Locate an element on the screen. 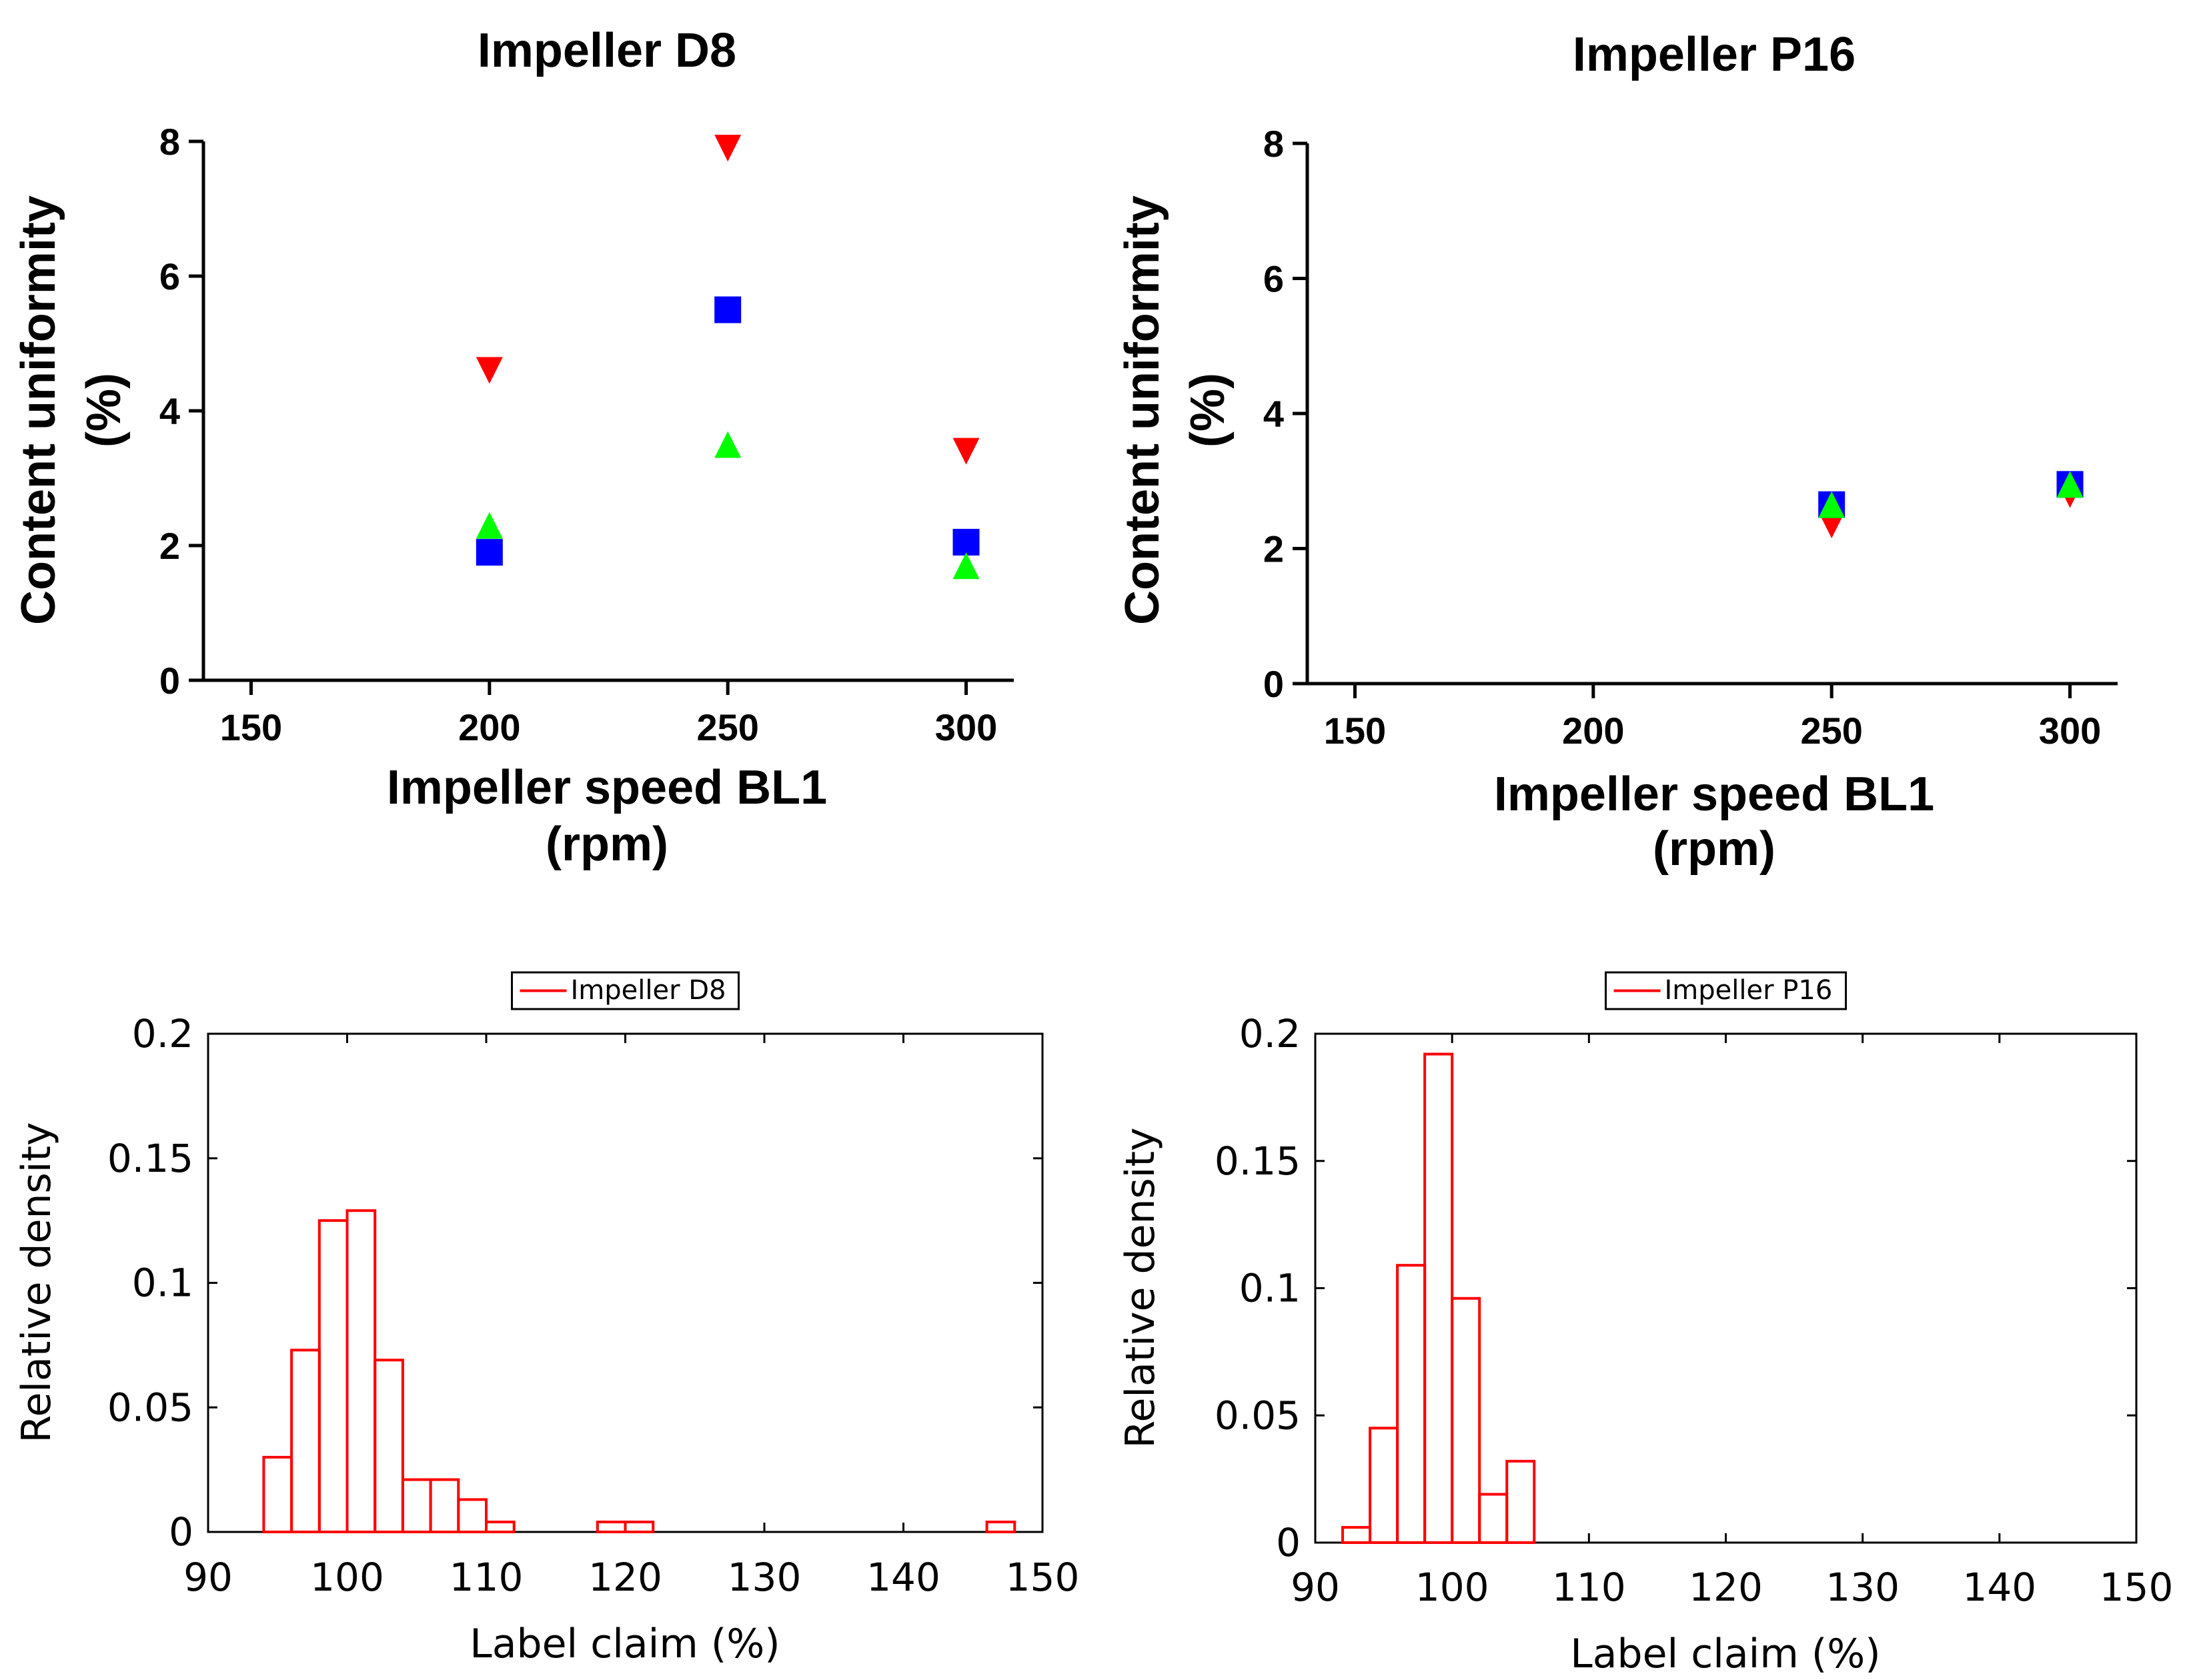 Image resolution: width=2191 pixels, height=1680 pixels. legend-label: Impeller P16 is located at coordinates (1749, 990).